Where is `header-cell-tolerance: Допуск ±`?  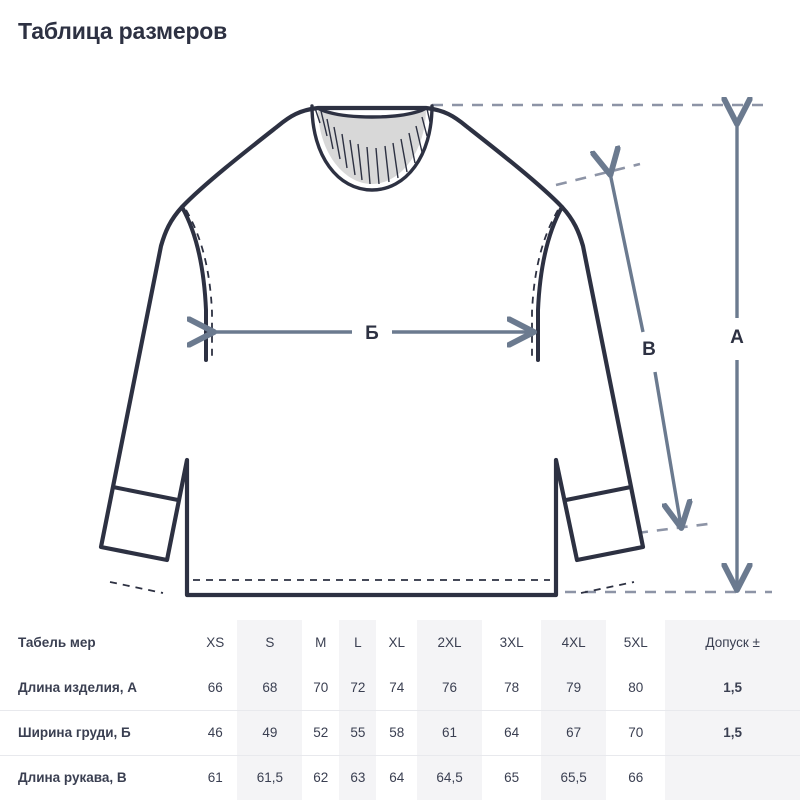
header-cell-tolerance: Допуск ± is located at coordinates (732, 642).